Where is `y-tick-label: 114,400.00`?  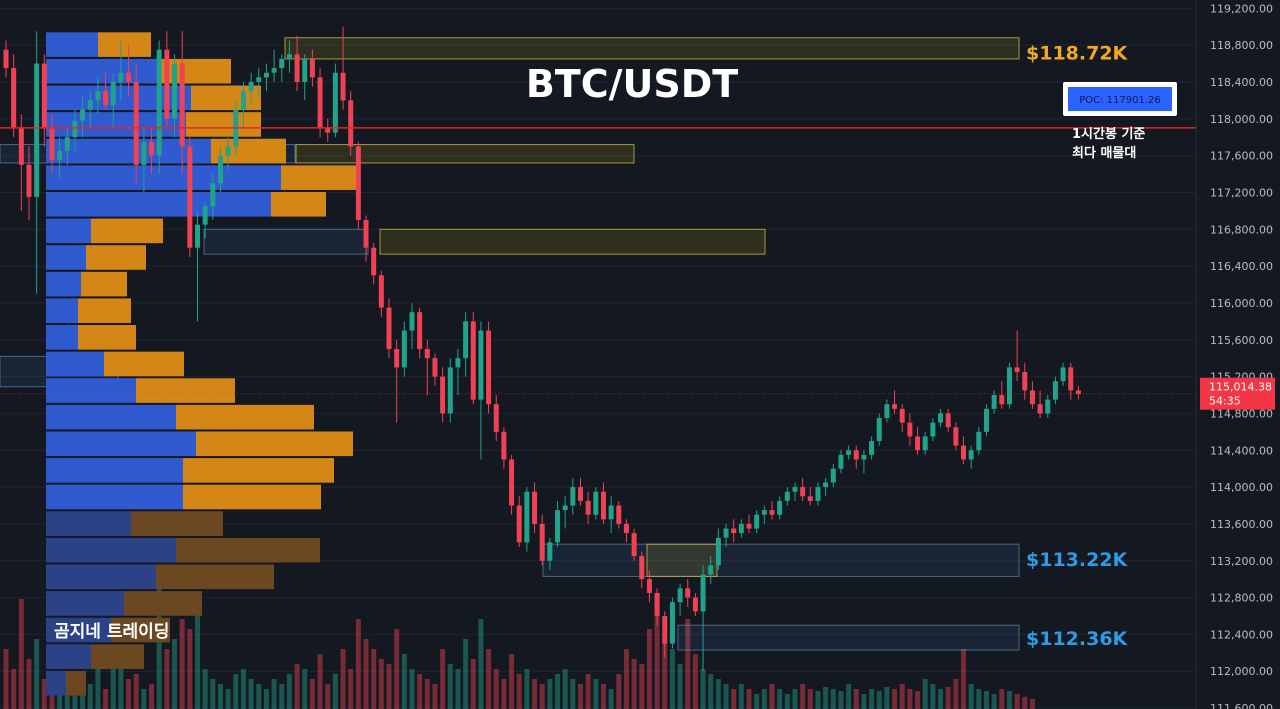
y-tick-label: 114,400.00 is located at coordinates (1241, 450).